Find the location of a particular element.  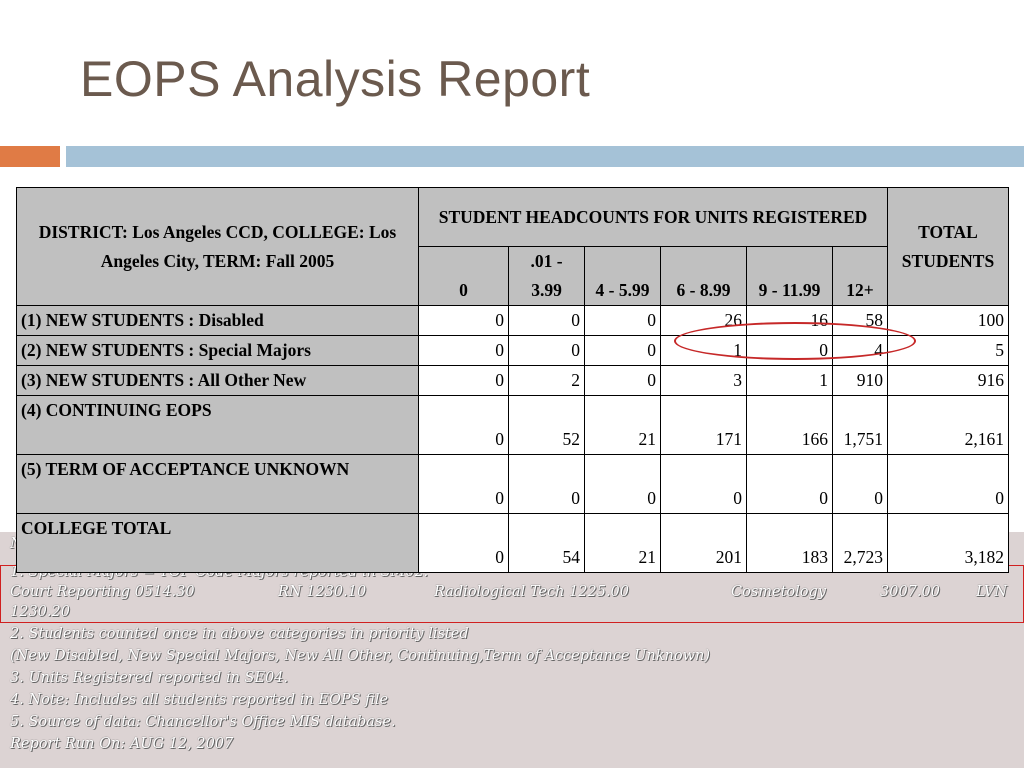

cell: 16 is located at coordinates (789, 320).